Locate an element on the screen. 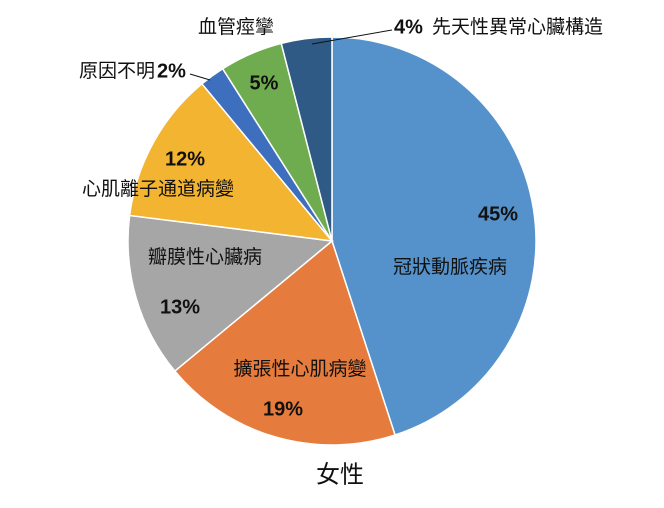  value-label: 2% is located at coordinates (171, 71).